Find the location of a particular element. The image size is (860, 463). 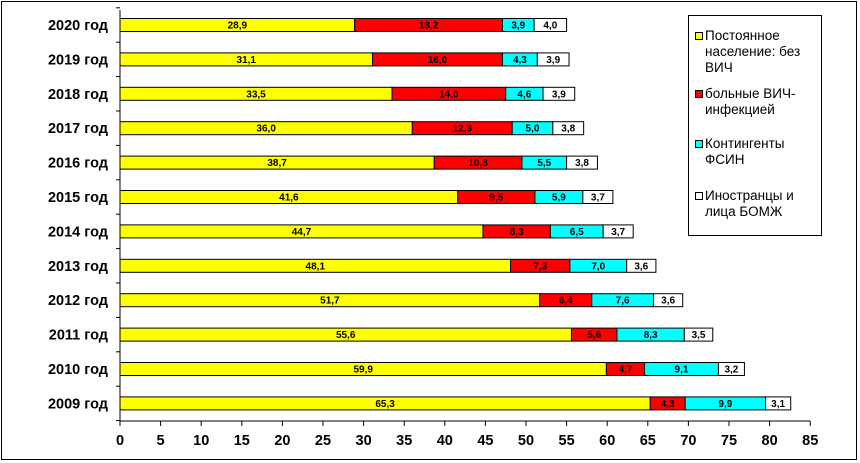

data-label: 10,8 is located at coordinates (478, 163).